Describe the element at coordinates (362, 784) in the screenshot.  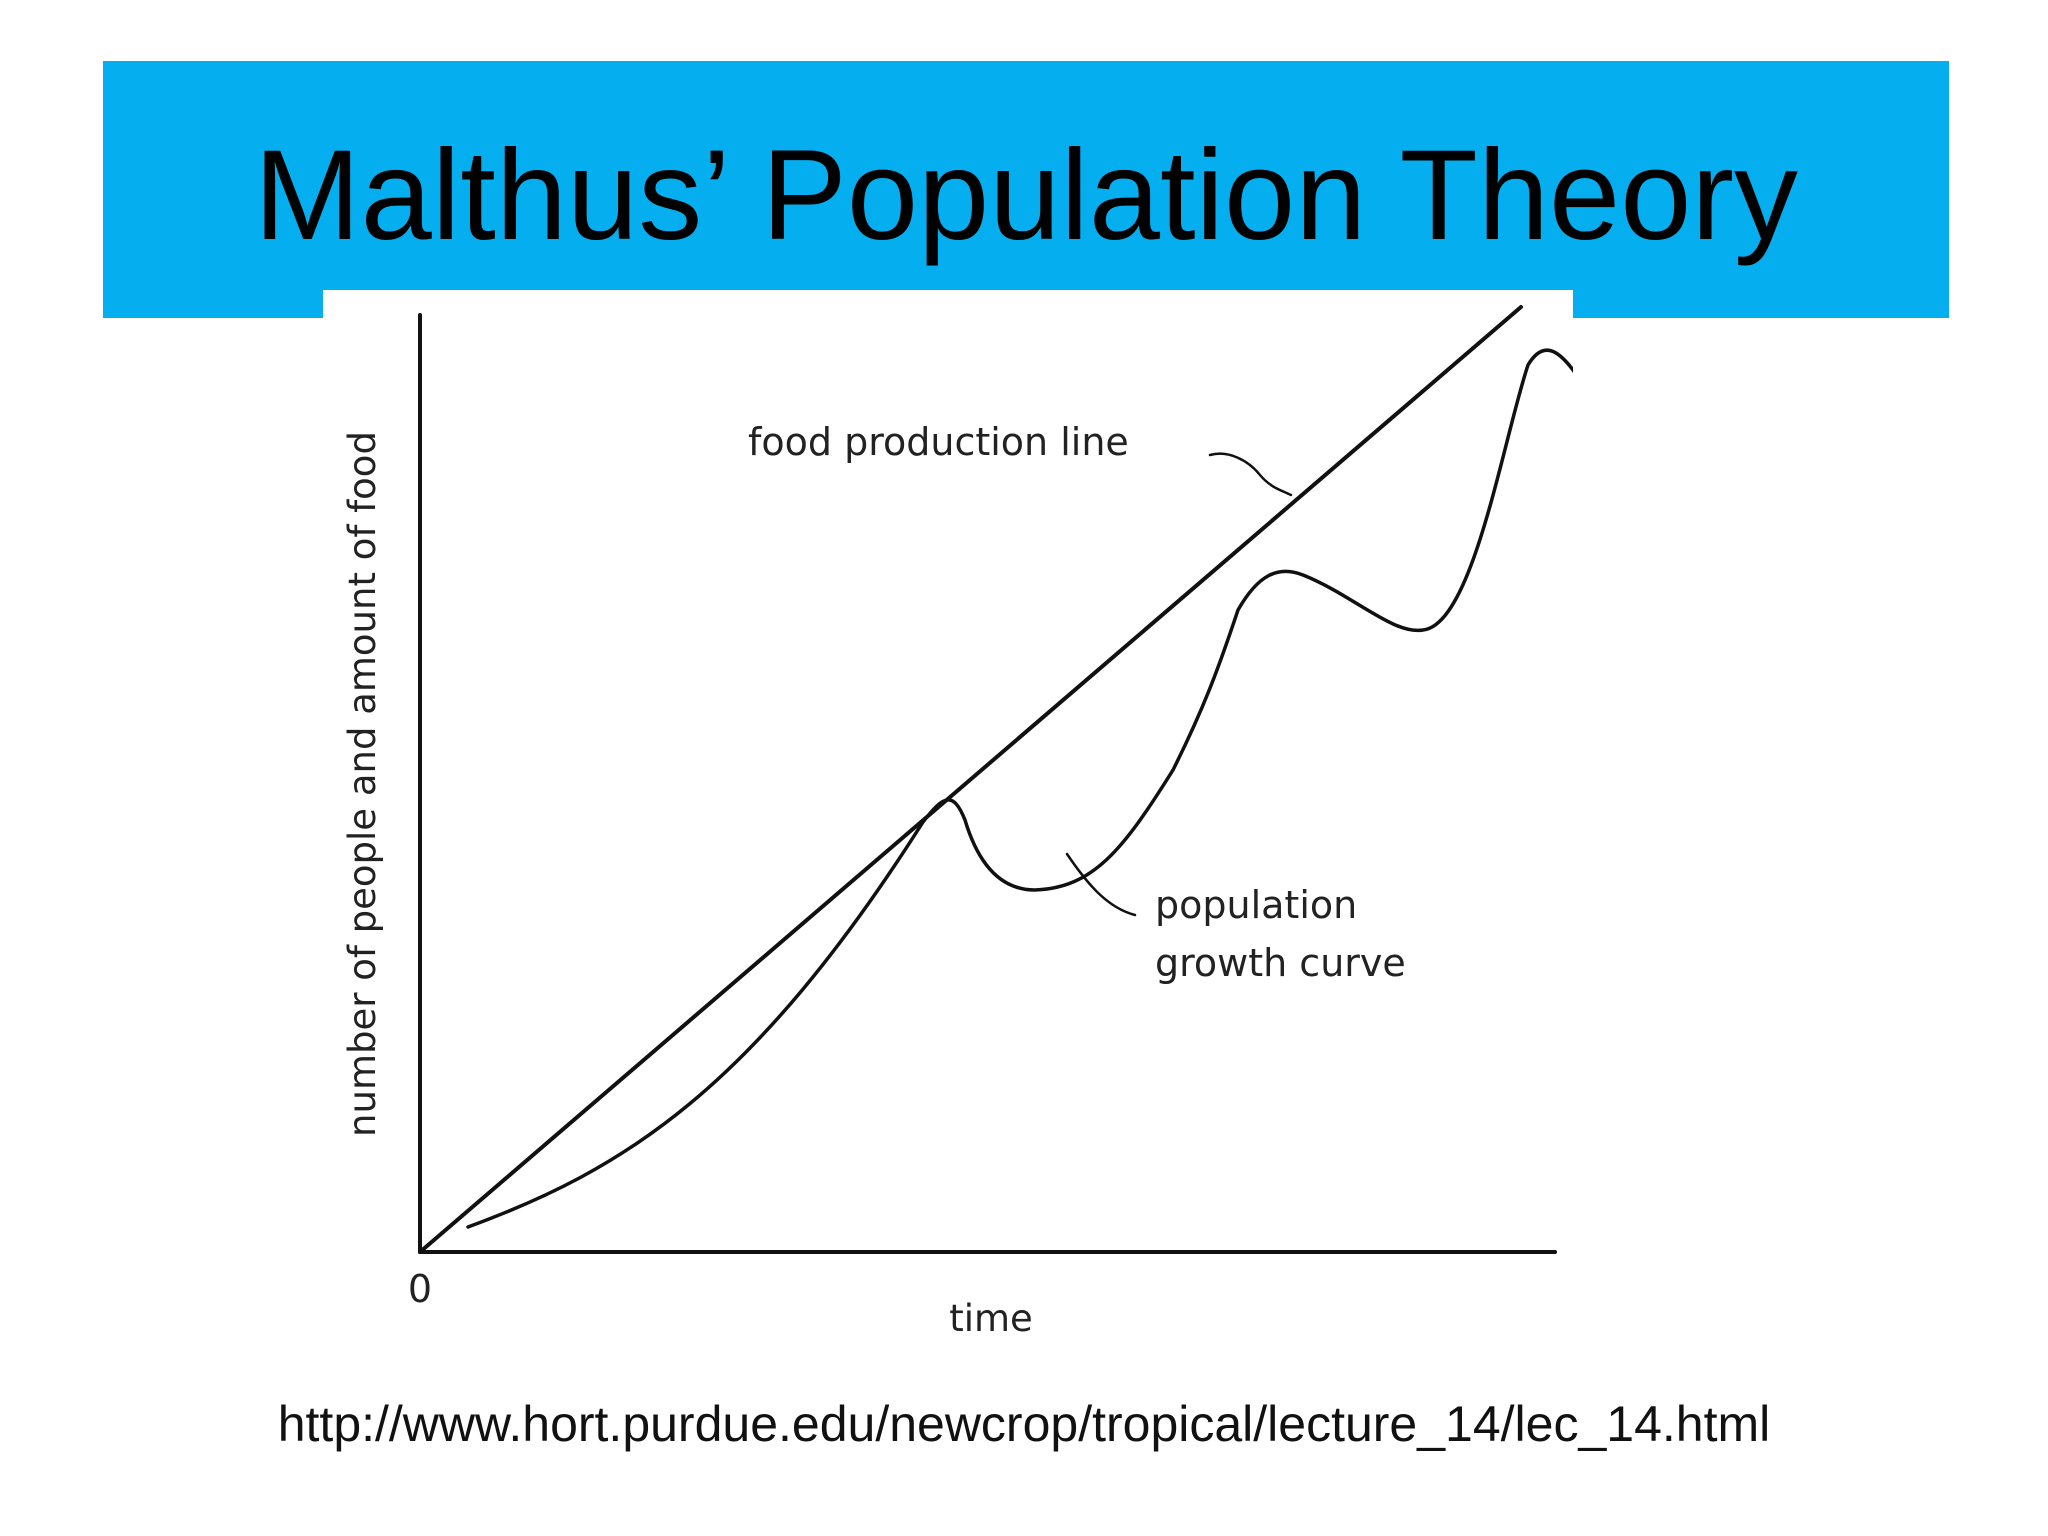
I see `y-axis-label: number of people and amount of food` at that location.